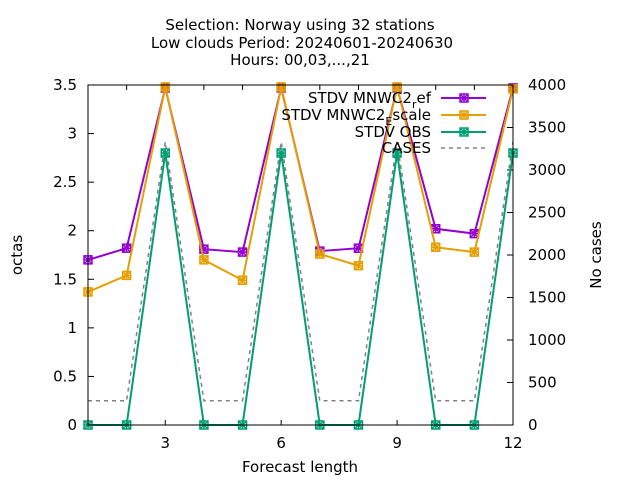  I want to click on legend-label: STDV MNWC2Escale, so click(356, 117).